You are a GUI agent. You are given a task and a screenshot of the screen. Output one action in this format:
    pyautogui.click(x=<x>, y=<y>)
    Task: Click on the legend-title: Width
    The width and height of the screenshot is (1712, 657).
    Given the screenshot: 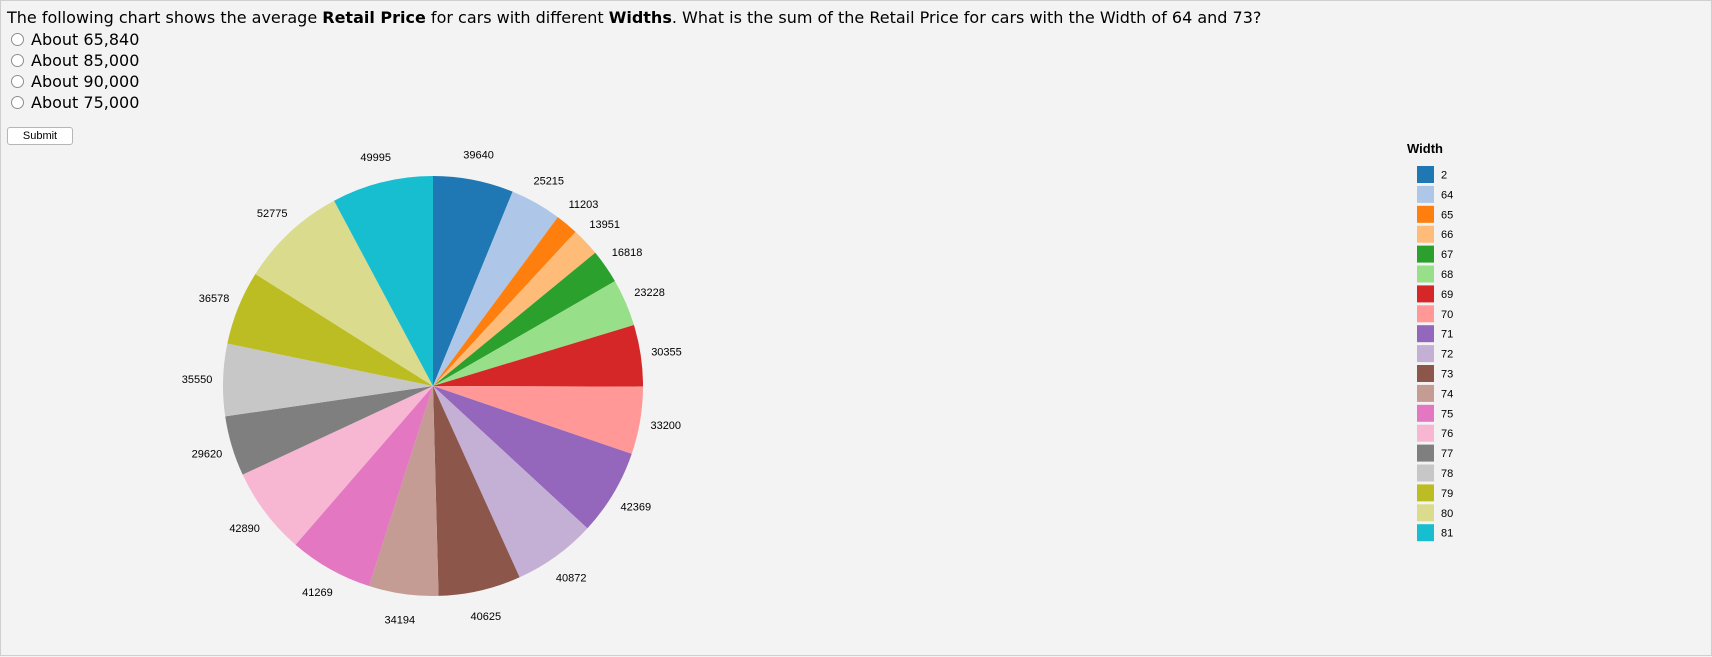 What is the action you would take?
    pyautogui.click(x=1425, y=148)
    